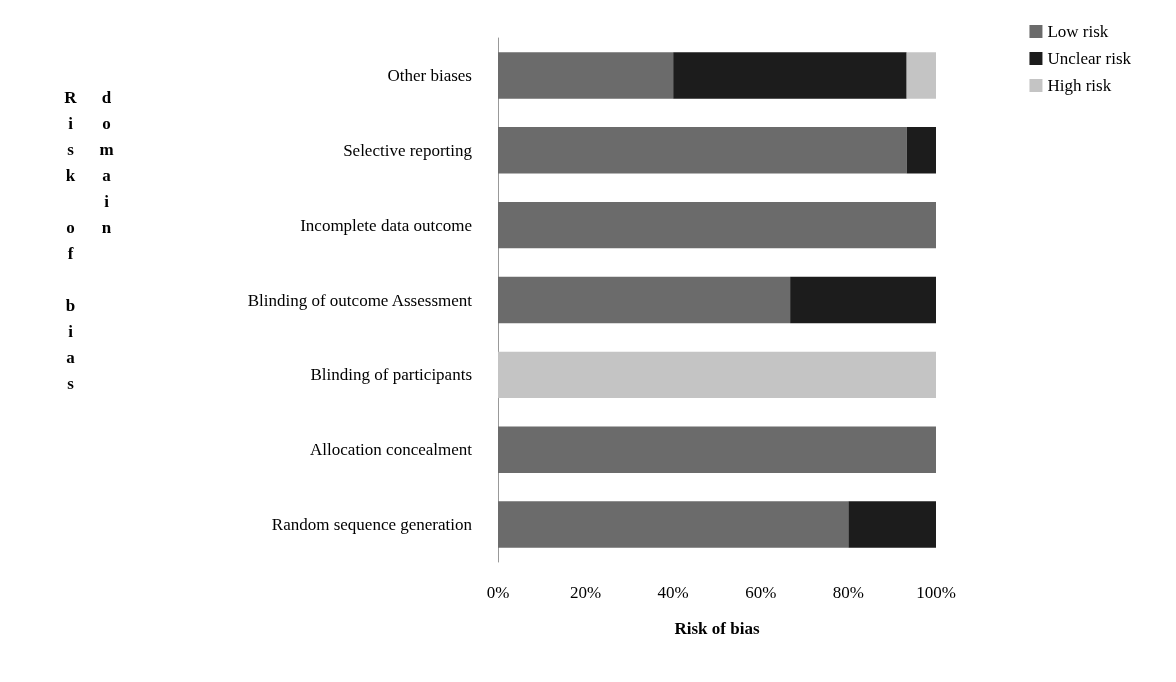 The width and height of the screenshot is (1176, 682). I want to click on legend-label: High risk, so click(1079, 85).